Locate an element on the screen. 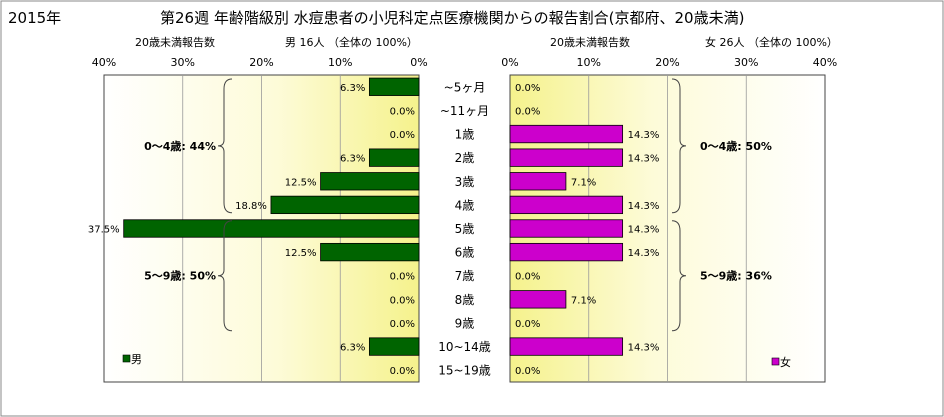 The image size is (944, 417). category-labels: ~5ヶ月 ~11ヶ月 1歳 2歳 3歳 4歳 5歳 6歳 7歳 8歳 9歳 10~14歳 15~19歳 is located at coordinates (464, 228).